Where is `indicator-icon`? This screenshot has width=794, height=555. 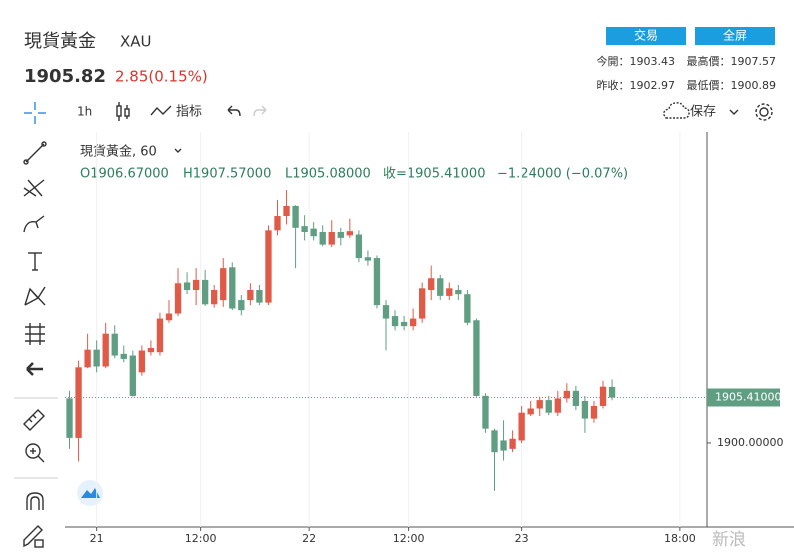
indicator-icon is located at coordinates (161, 110).